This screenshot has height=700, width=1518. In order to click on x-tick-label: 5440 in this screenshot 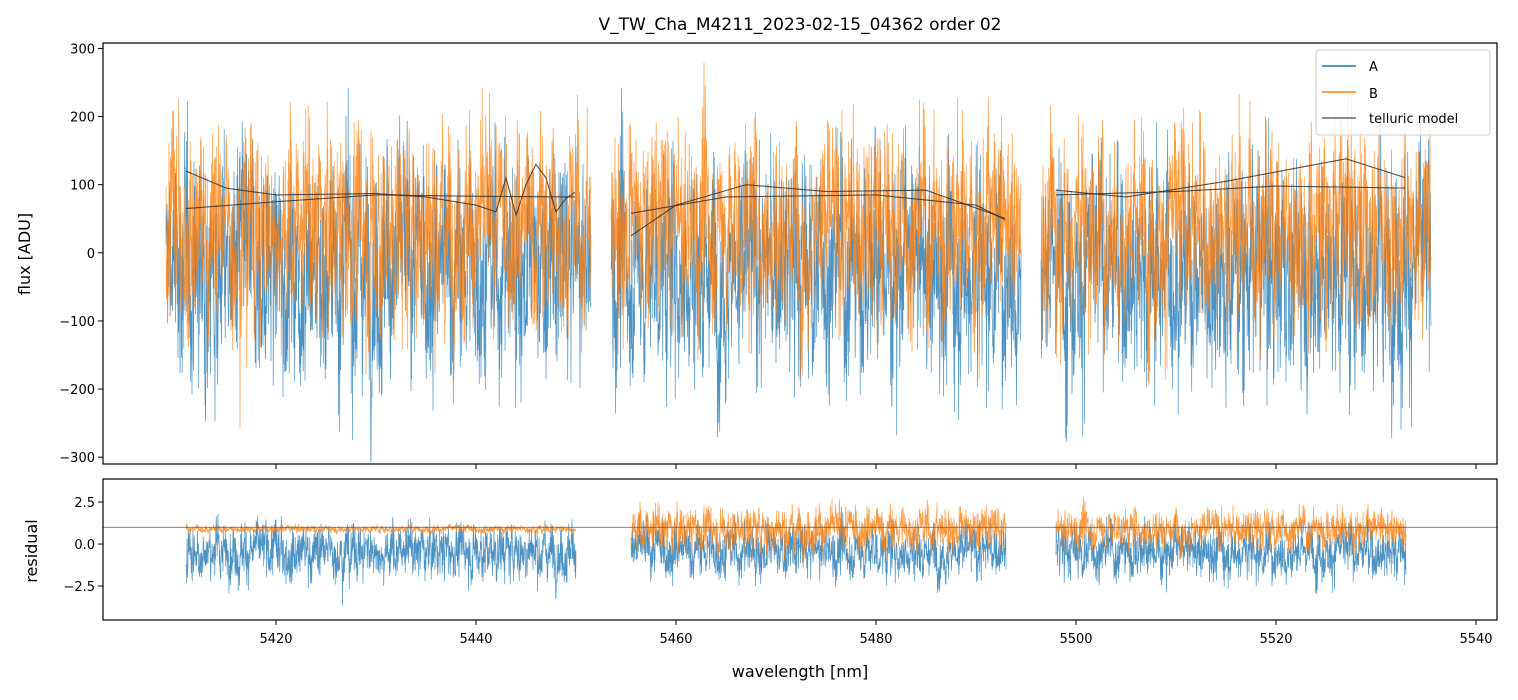, I will do `click(475, 639)`.